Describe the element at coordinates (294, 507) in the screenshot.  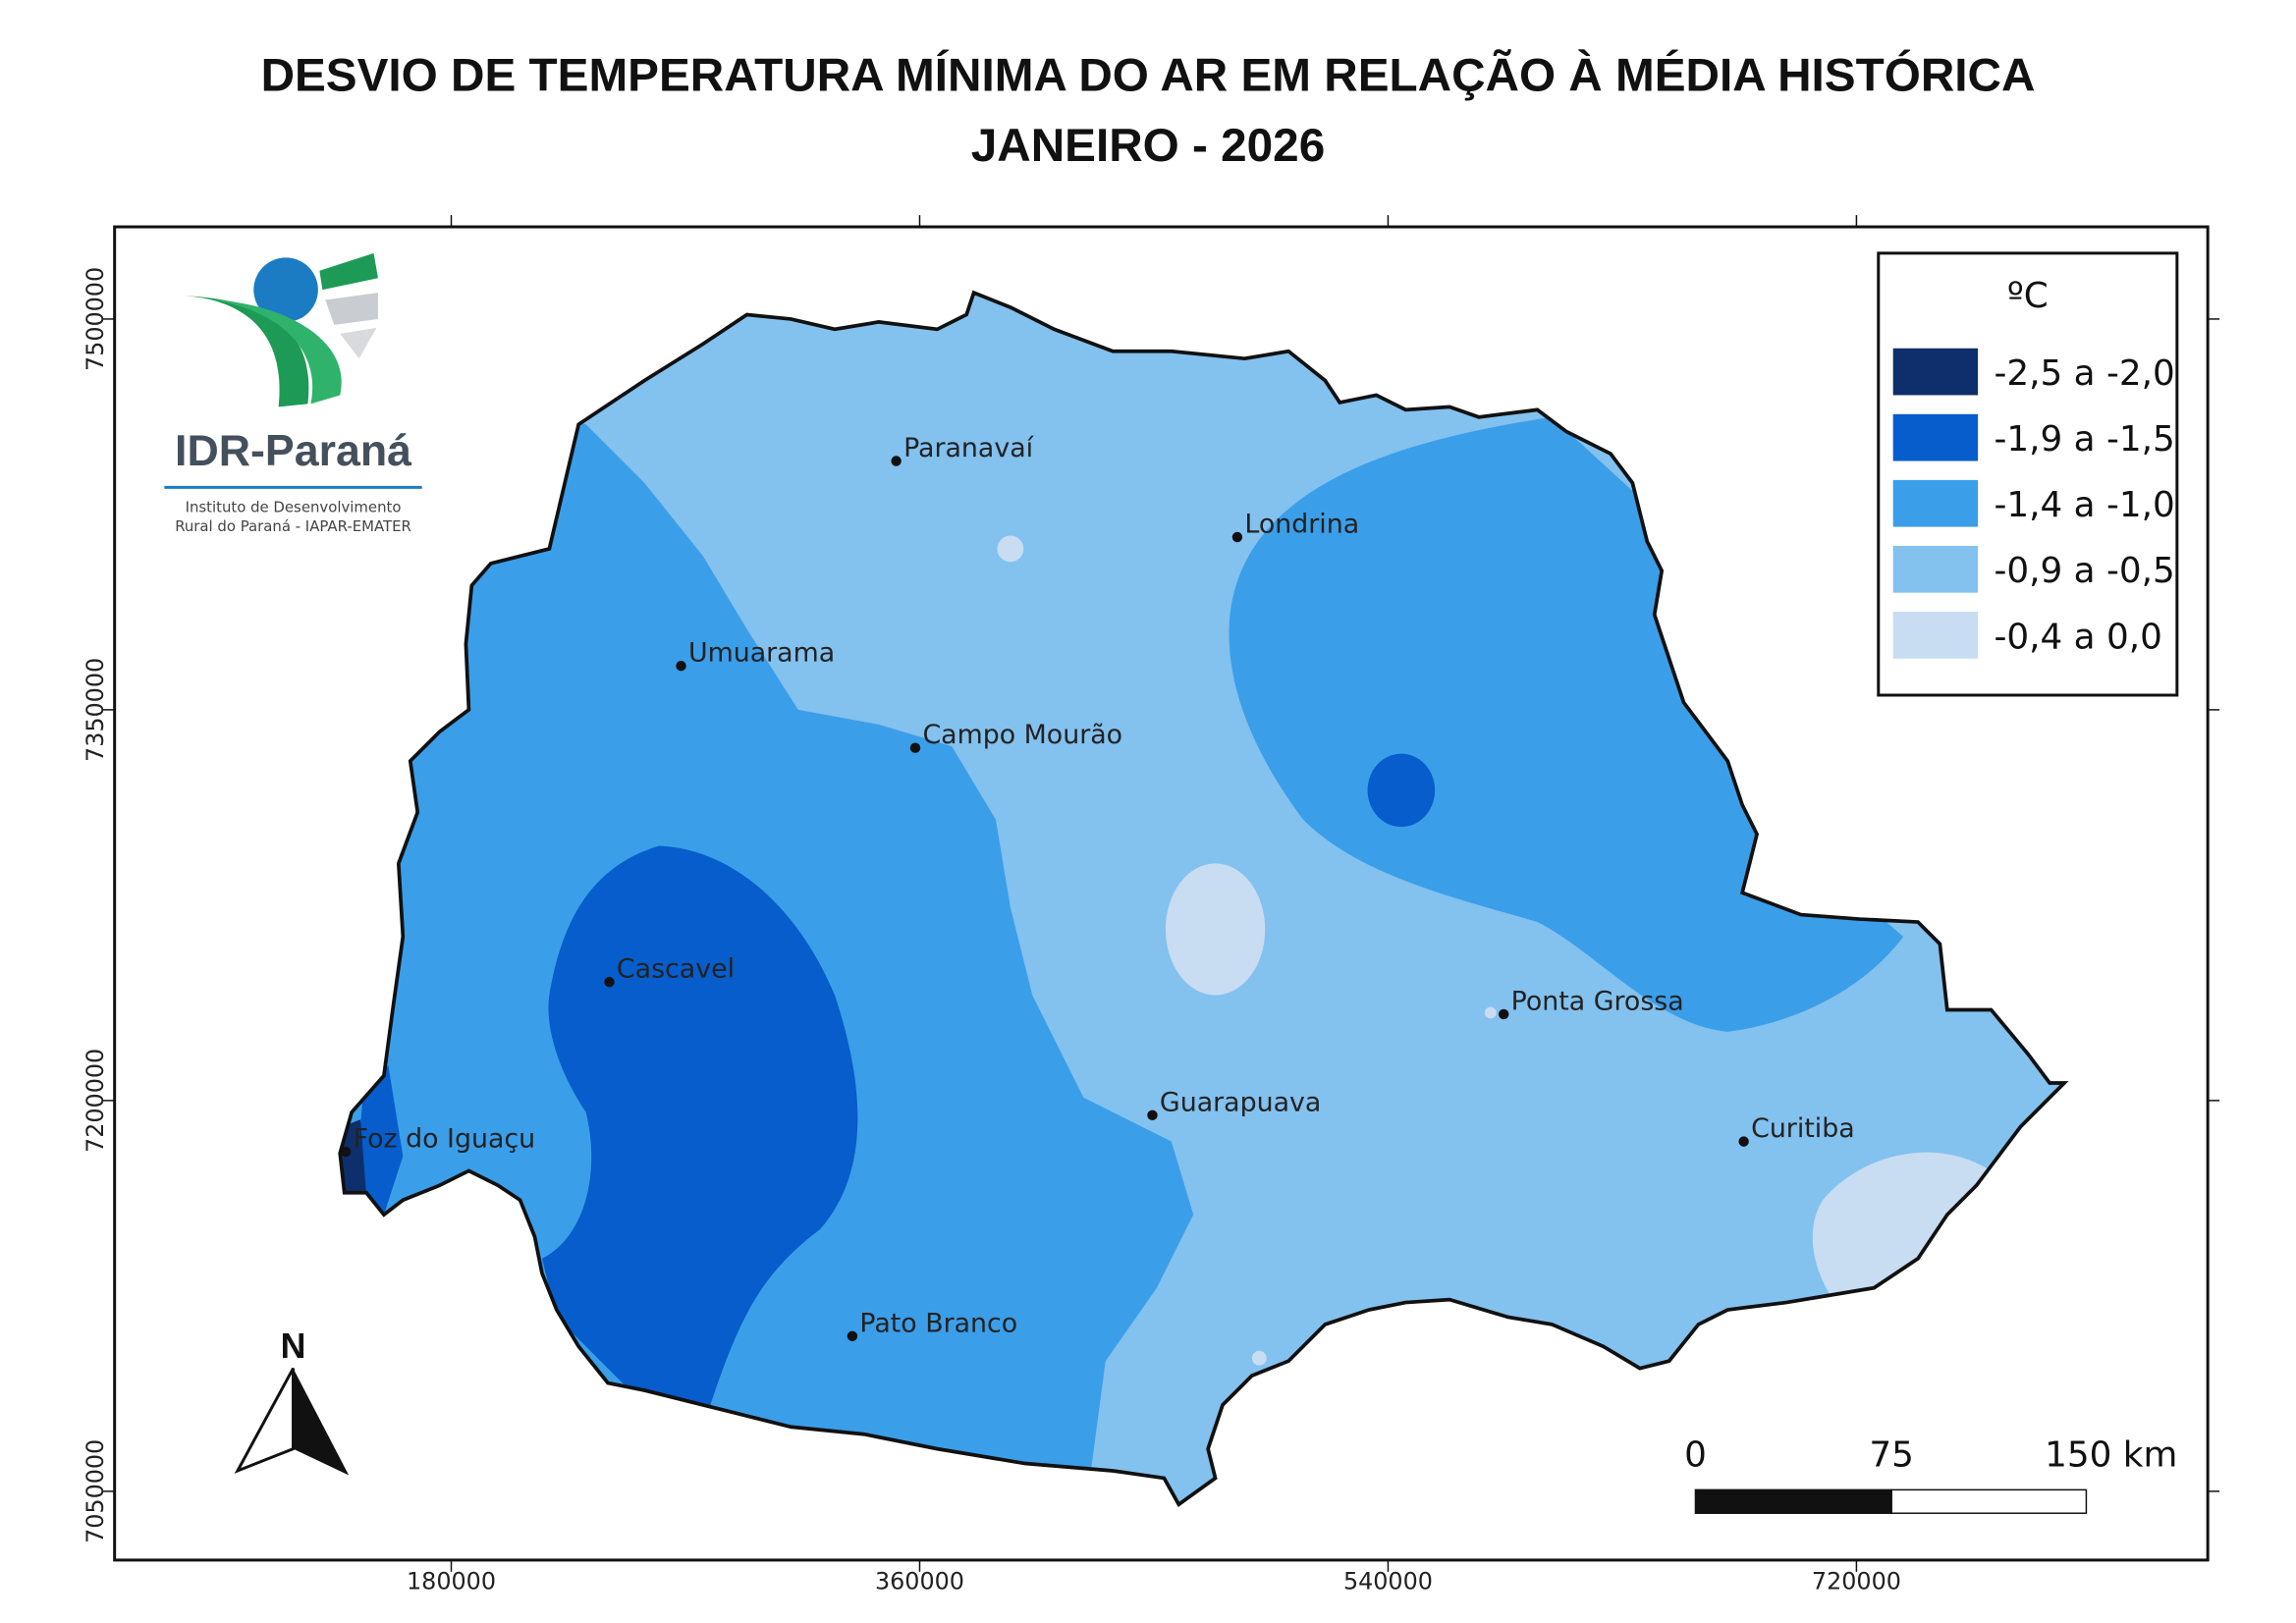
I see `logo-line: Instituto de Desenvolvimento` at that location.